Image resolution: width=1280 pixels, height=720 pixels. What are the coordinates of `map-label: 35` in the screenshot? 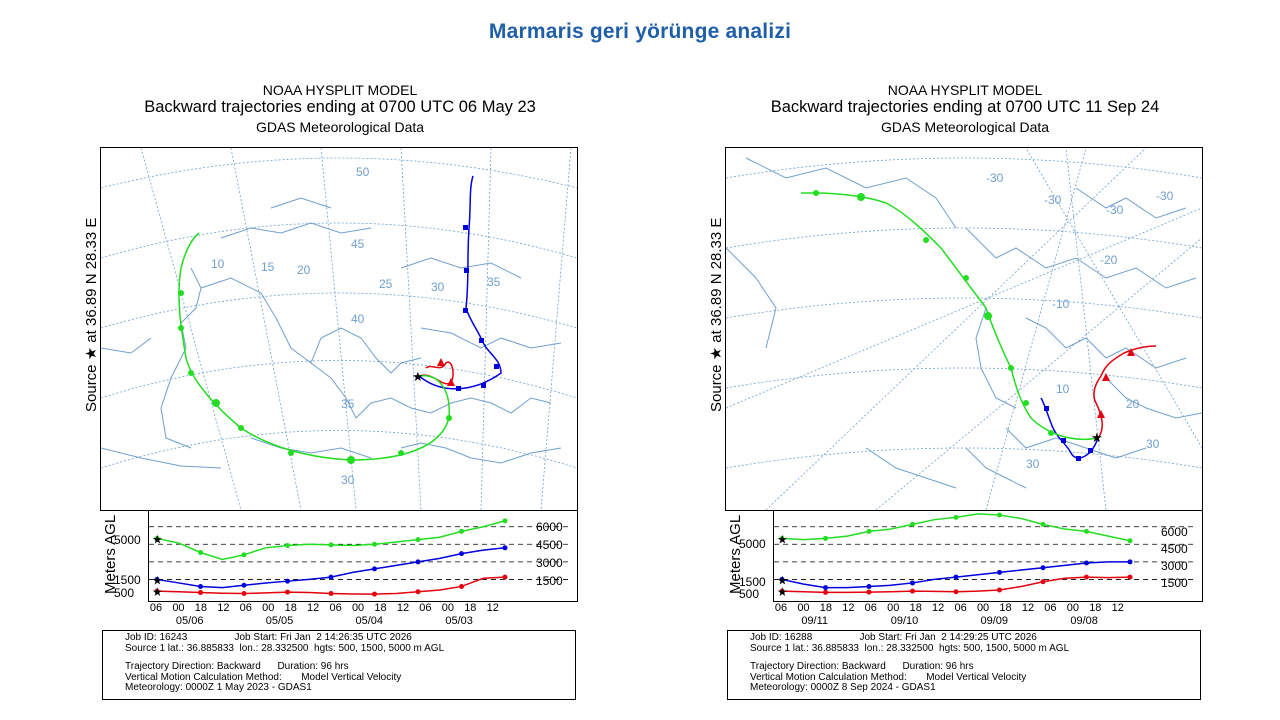 It's located at (494, 282).